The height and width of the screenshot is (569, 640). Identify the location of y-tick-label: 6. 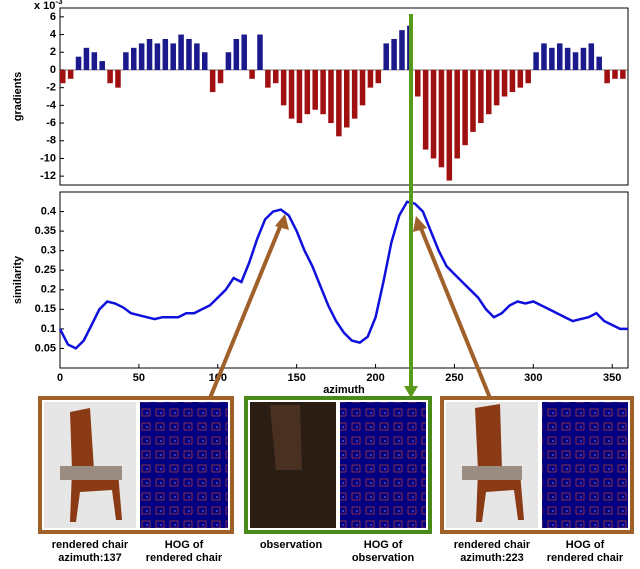
(53, 17).